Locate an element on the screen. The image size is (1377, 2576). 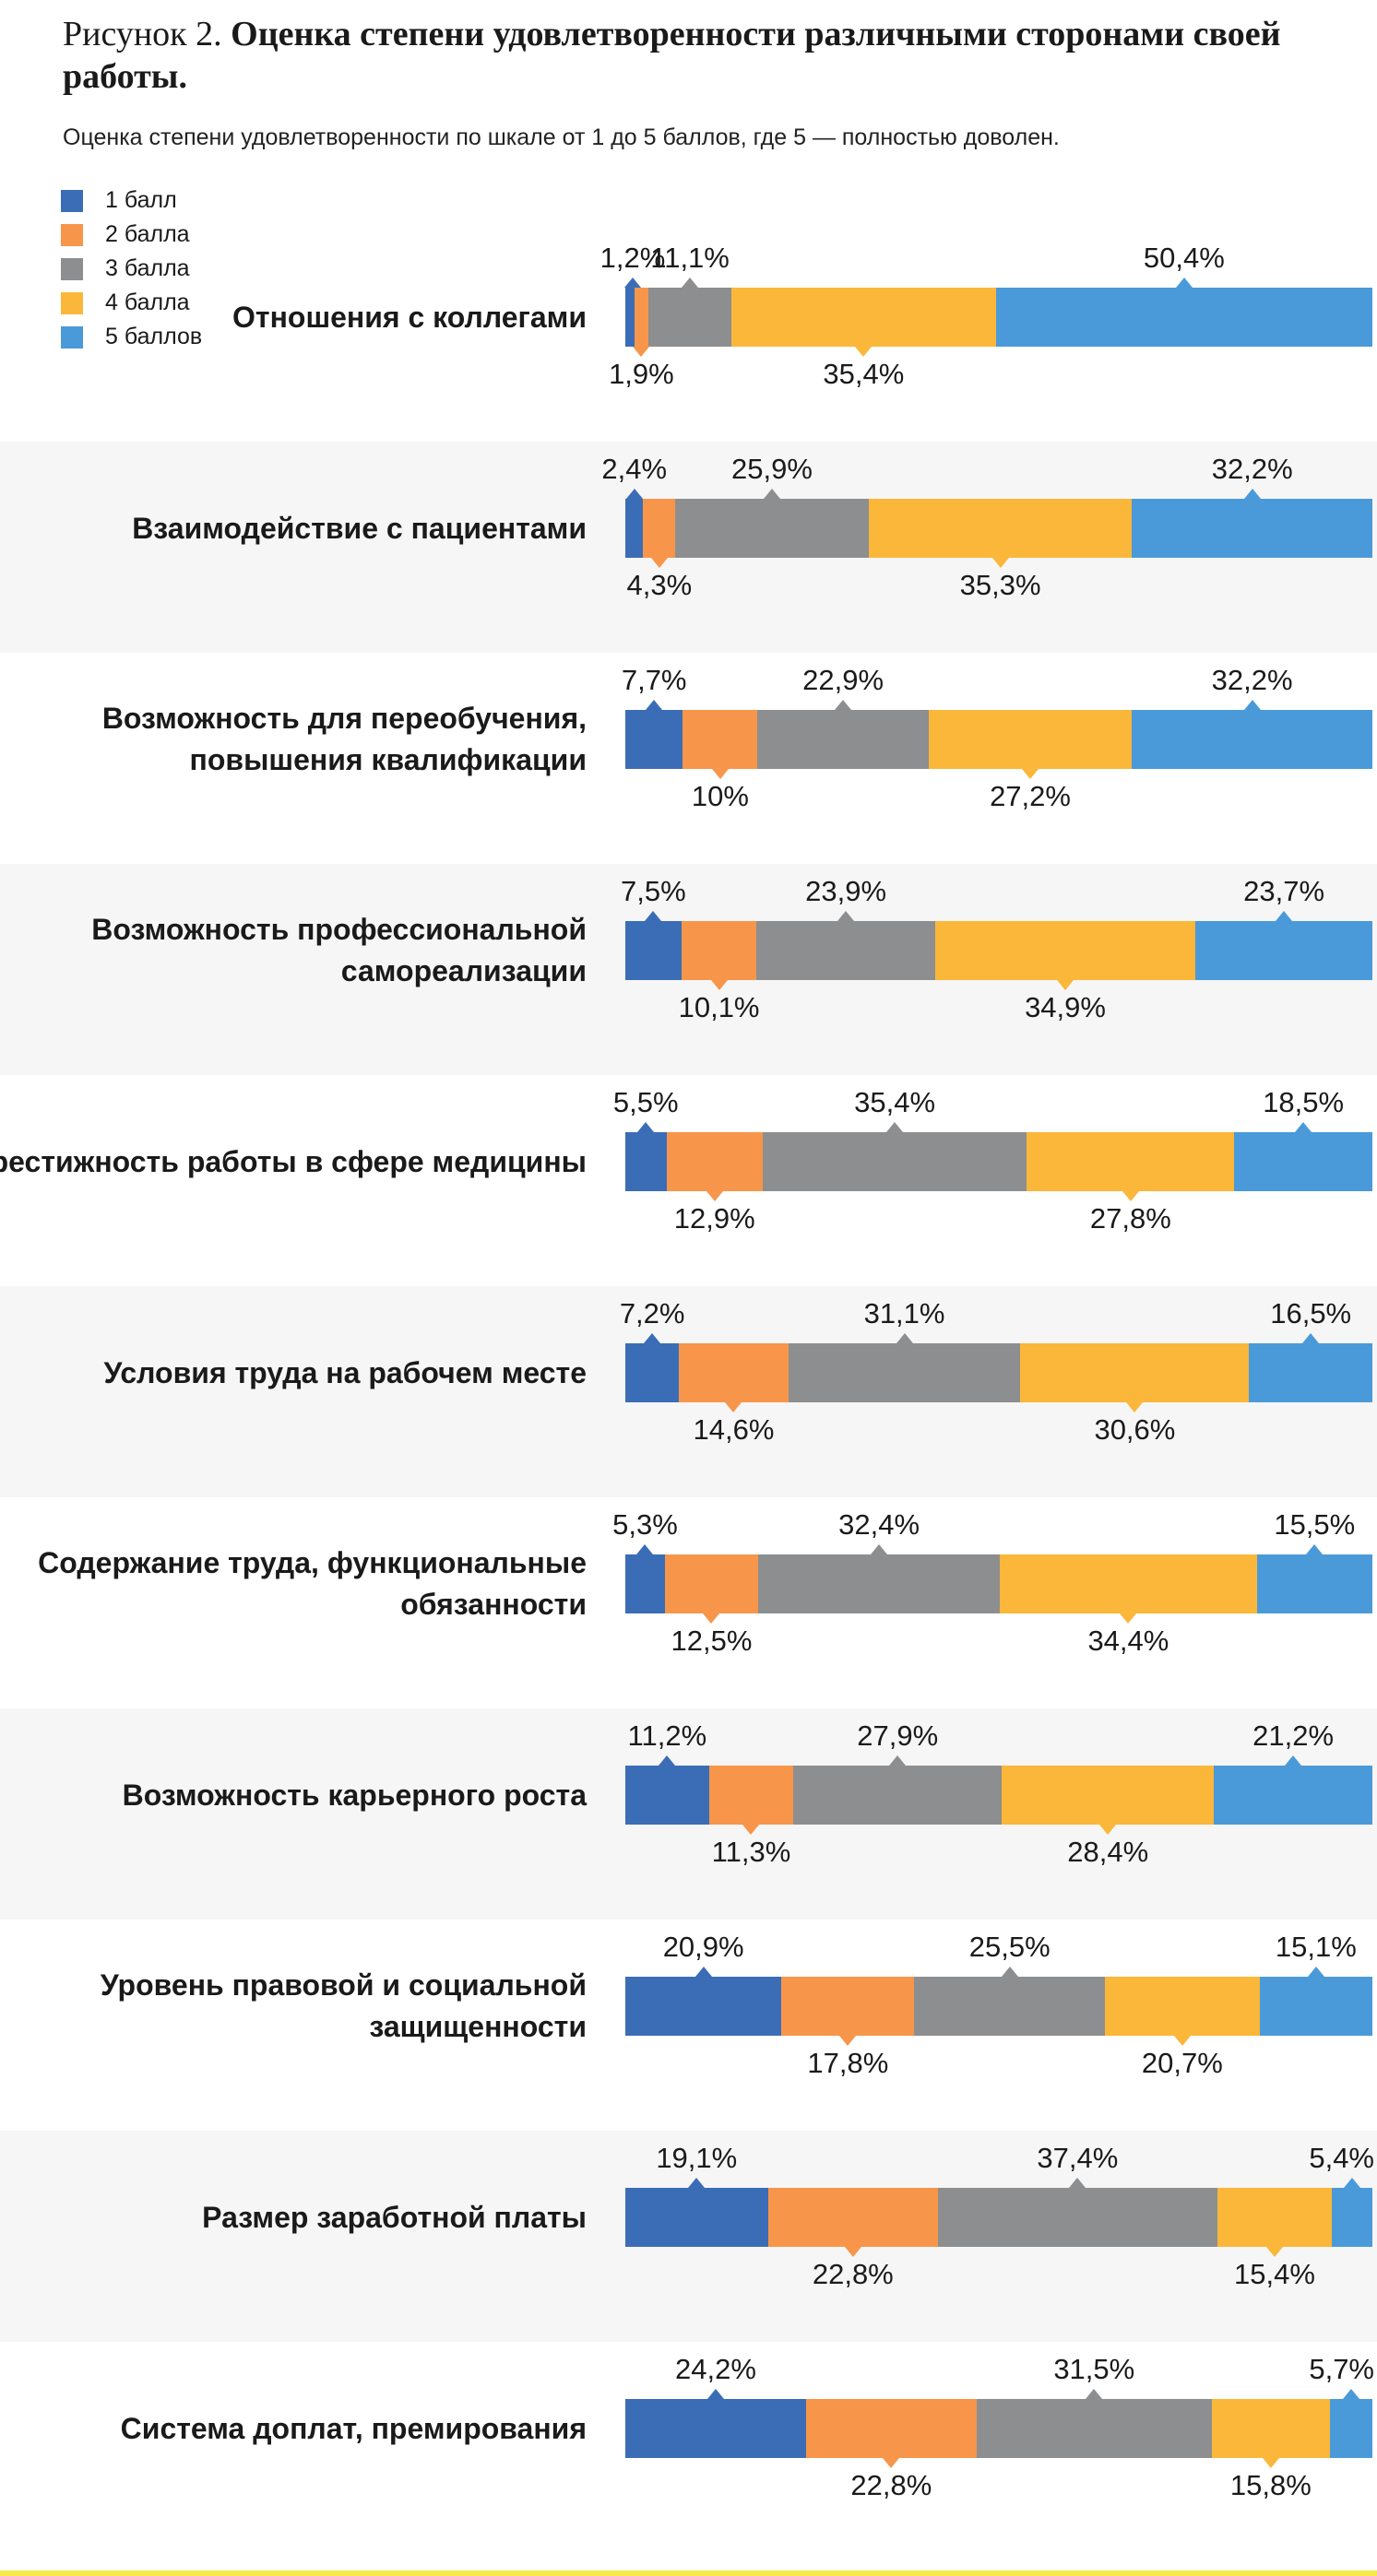
data-label: 15,4% is located at coordinates (1274, 2274).